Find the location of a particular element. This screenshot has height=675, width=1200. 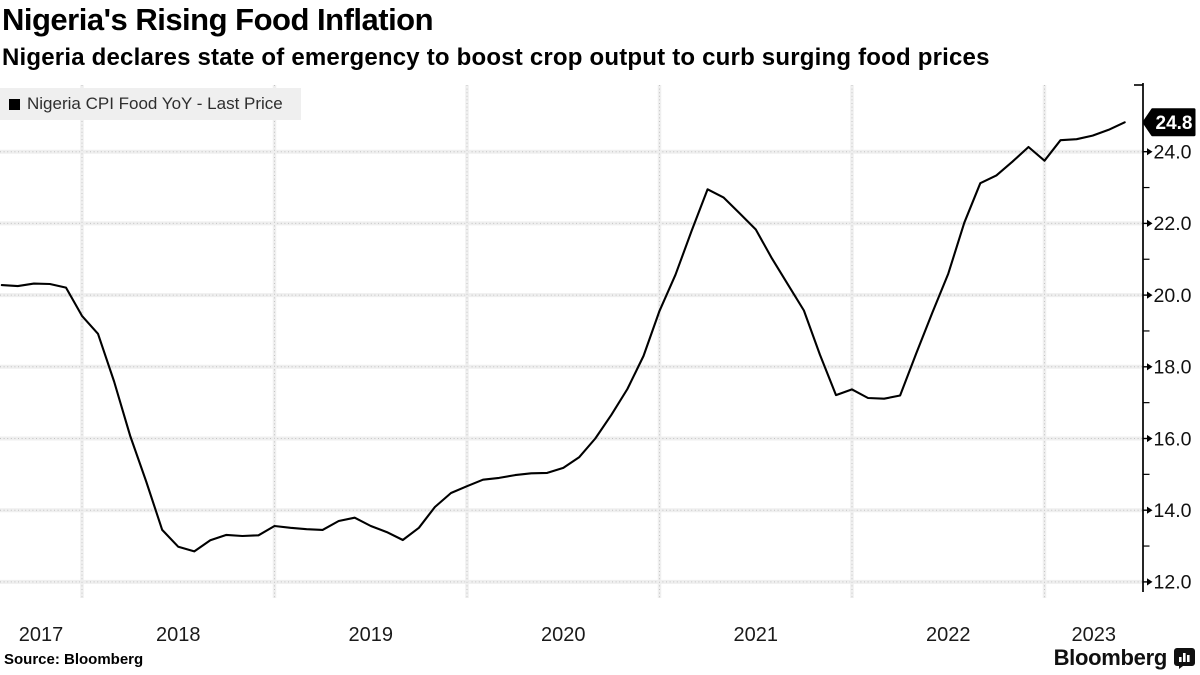

bloomberg-terminal-icon is located at coordinates (1184, 658).